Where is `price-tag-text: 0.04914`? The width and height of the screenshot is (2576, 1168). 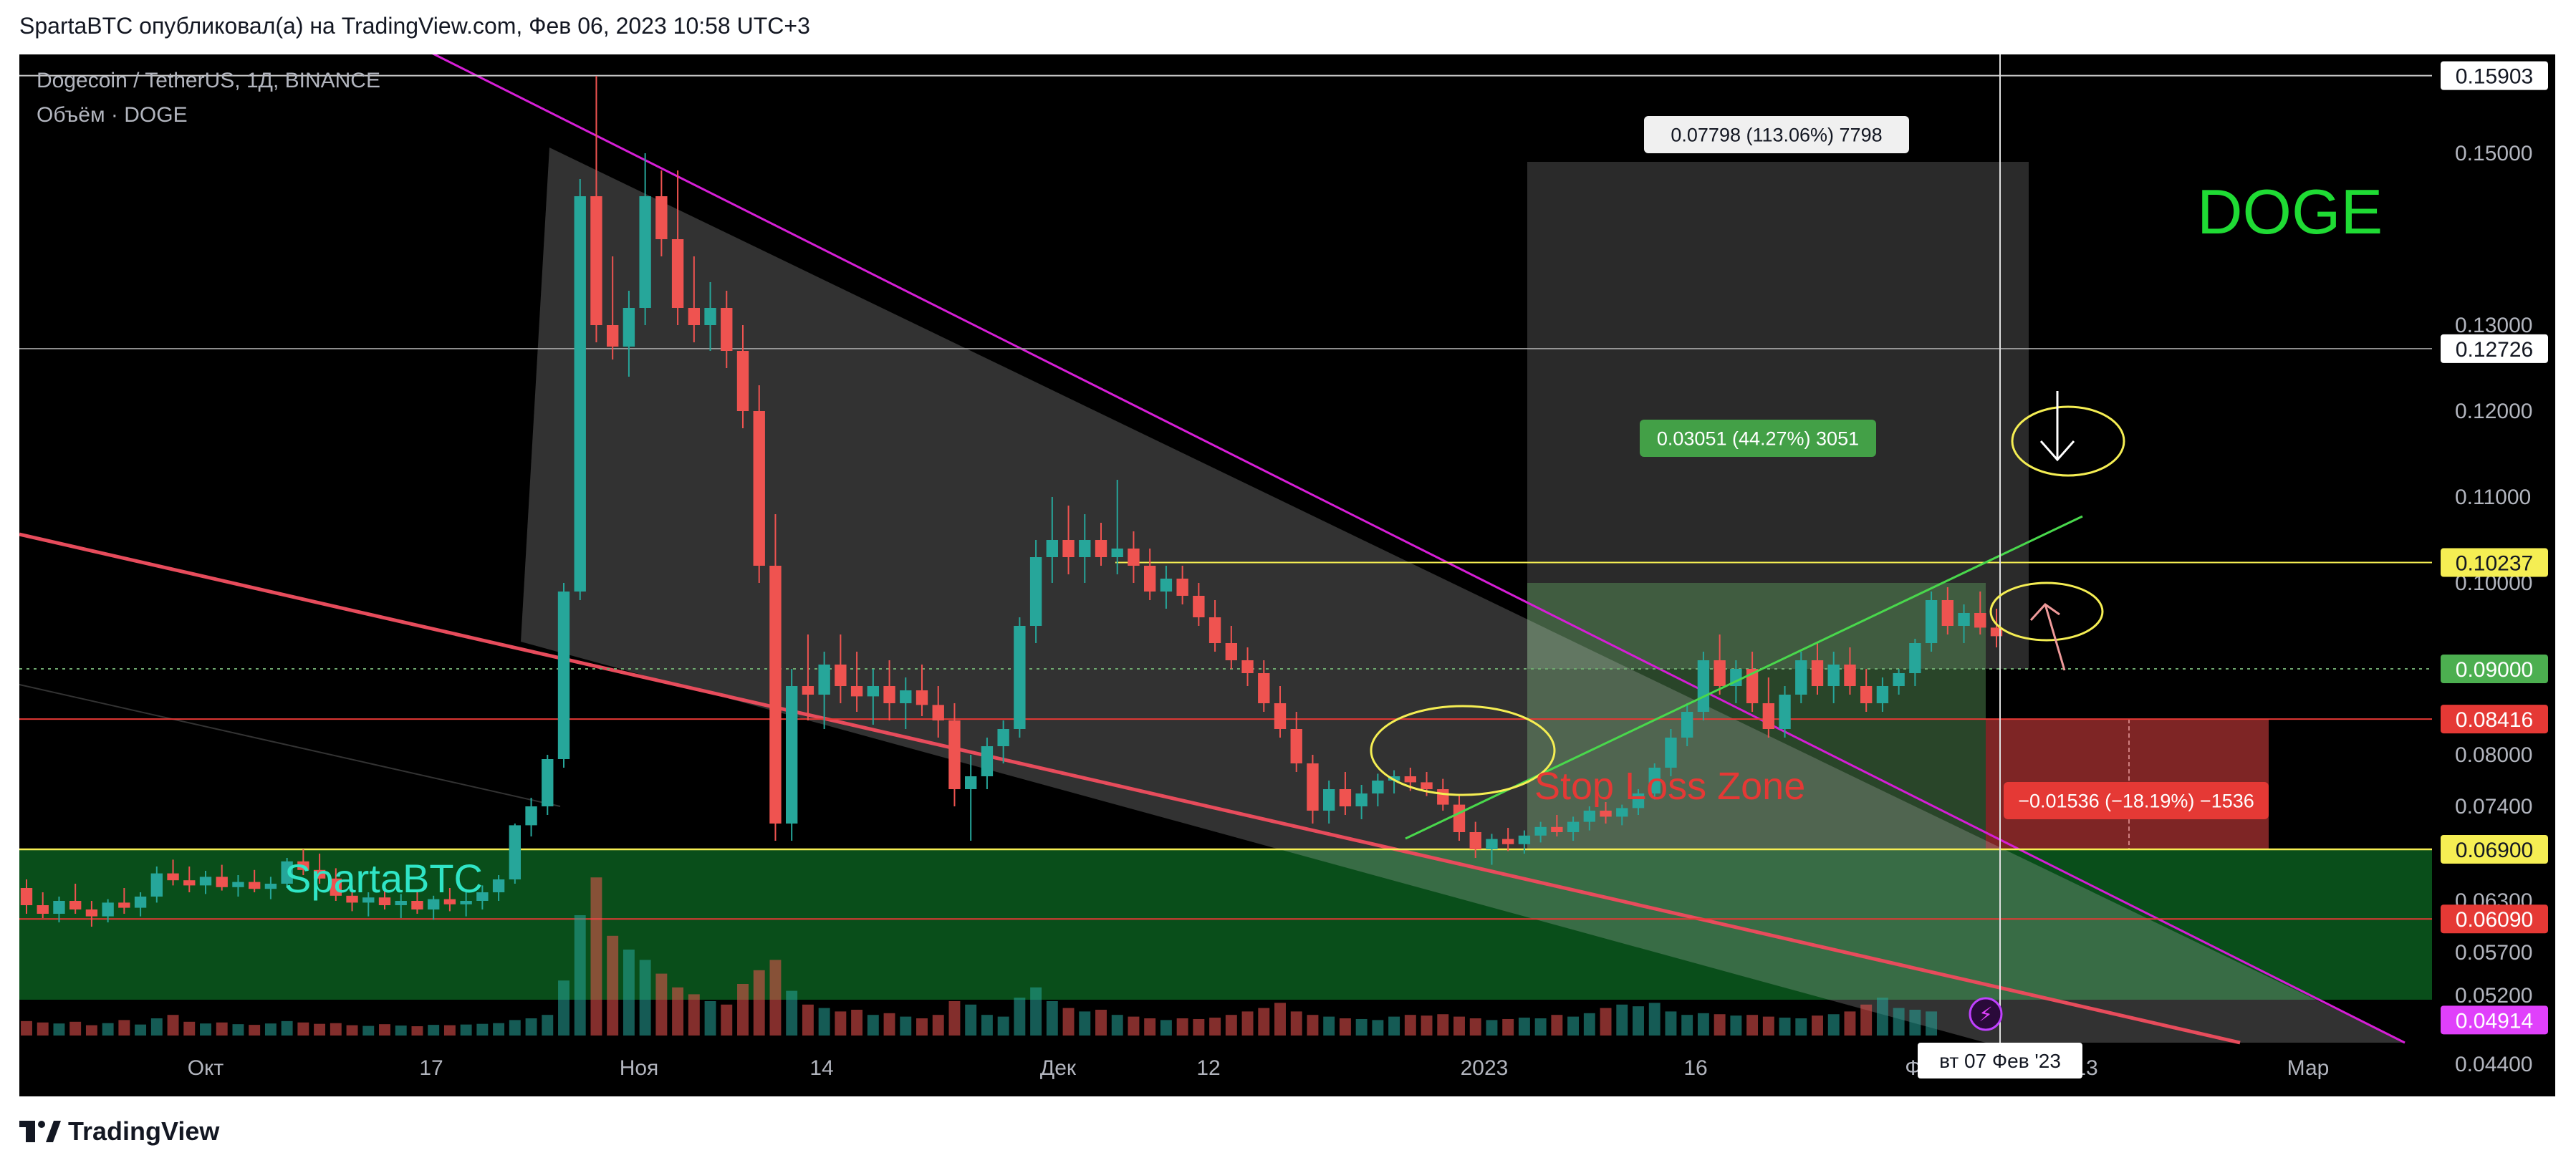 price-tag-text: 0.04914 is located at coordinates (2494, 1021).